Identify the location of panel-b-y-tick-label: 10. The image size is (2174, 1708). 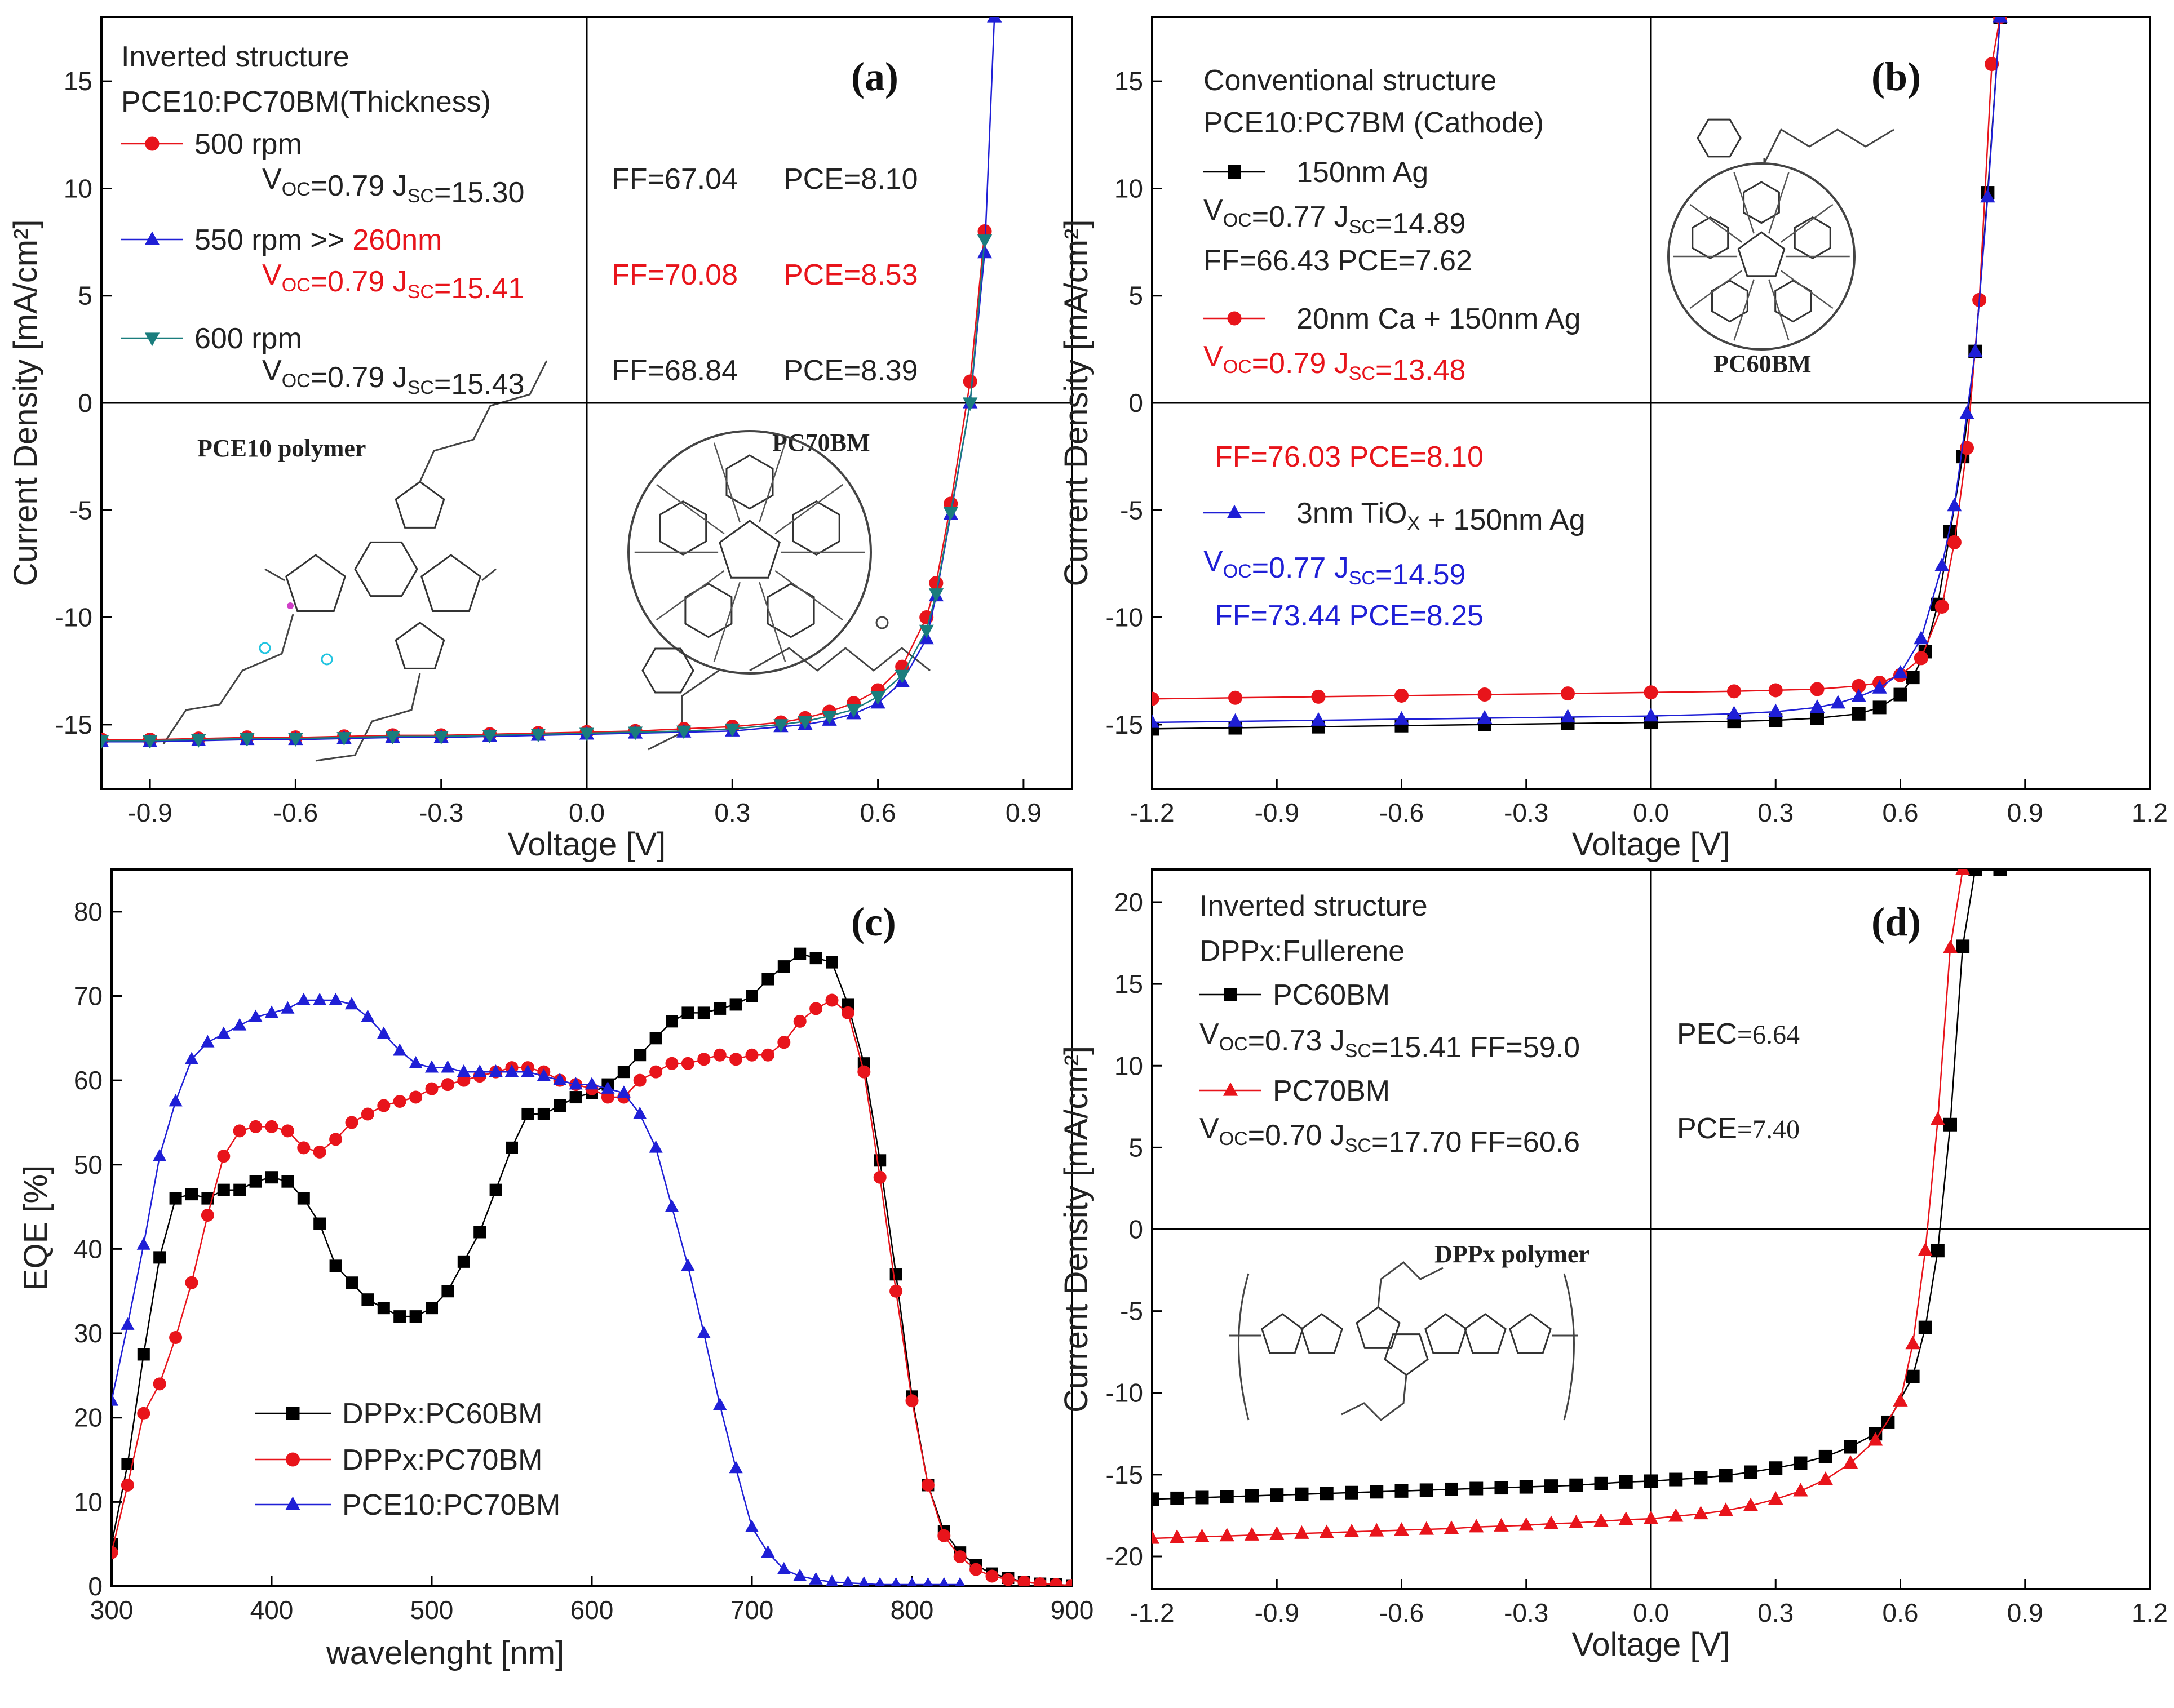
(1128, 188).